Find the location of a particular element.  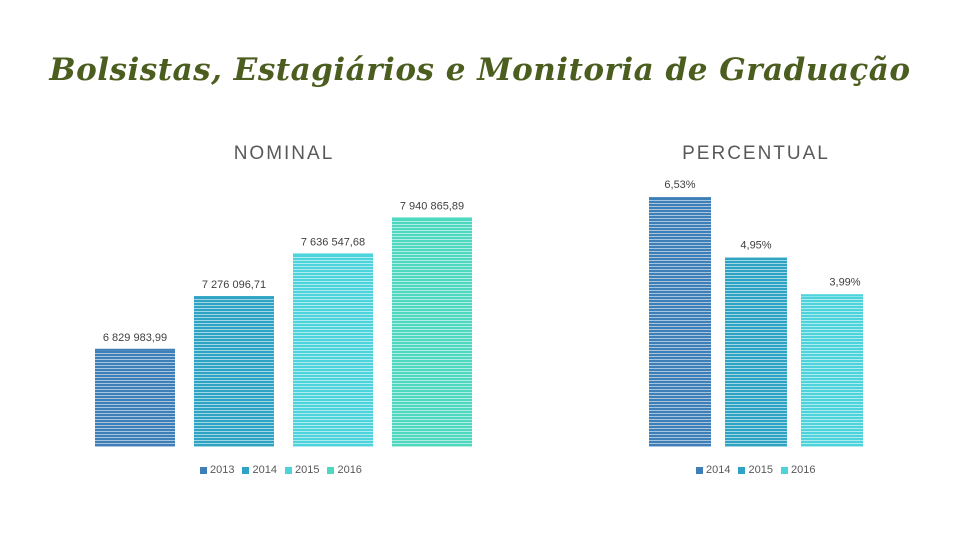

nominal-legend-label-2014: 2014 is located at coordinates (264, 470).